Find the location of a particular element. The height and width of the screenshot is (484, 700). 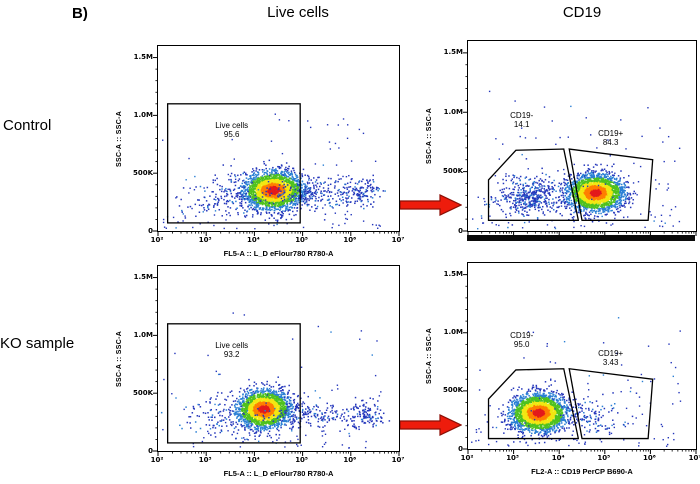

gate-percentage: 95.6 is located at coordinates (231, 134).